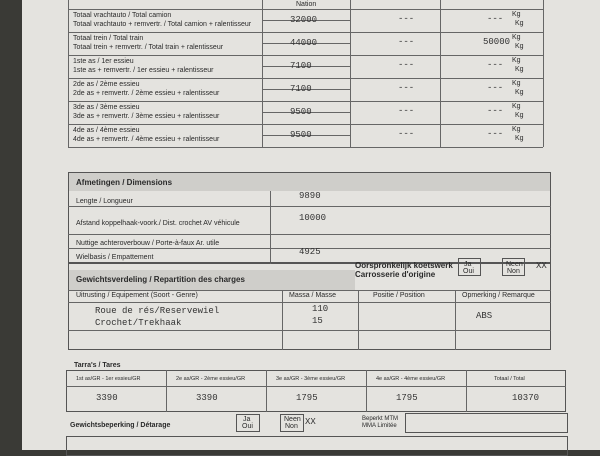 This screenshot has height=456, width=600. I want to click on cell: 15, so click(317, 321).